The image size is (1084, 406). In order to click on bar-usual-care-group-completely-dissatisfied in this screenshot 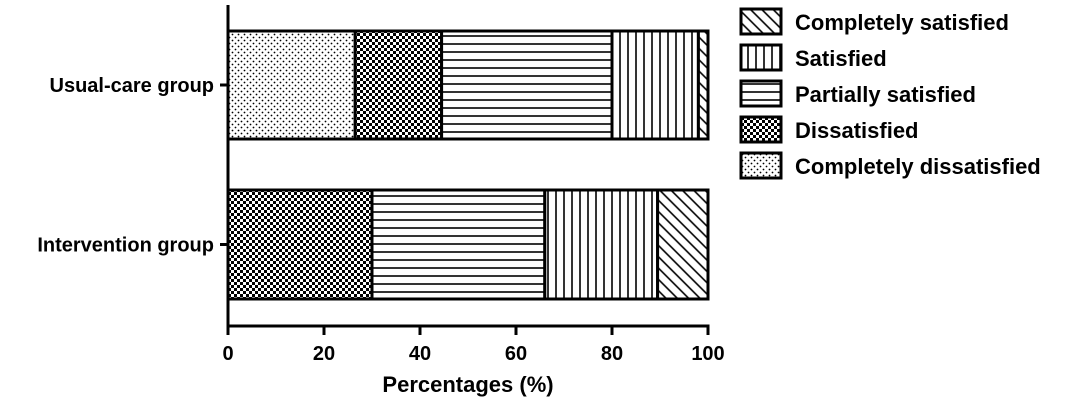, I will do `click(291, 85)`.